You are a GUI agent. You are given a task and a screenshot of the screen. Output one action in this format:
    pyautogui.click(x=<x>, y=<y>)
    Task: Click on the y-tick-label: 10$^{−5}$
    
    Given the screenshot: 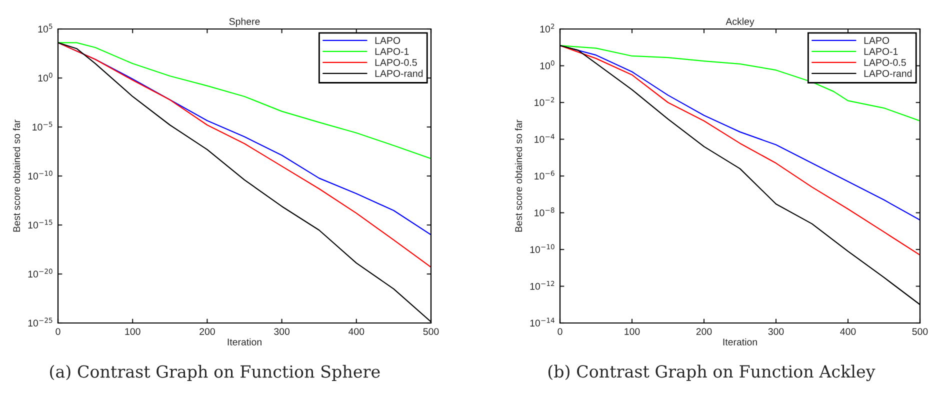 What is the action you would take?
    pyautogui.click(x=42, y=126)
    